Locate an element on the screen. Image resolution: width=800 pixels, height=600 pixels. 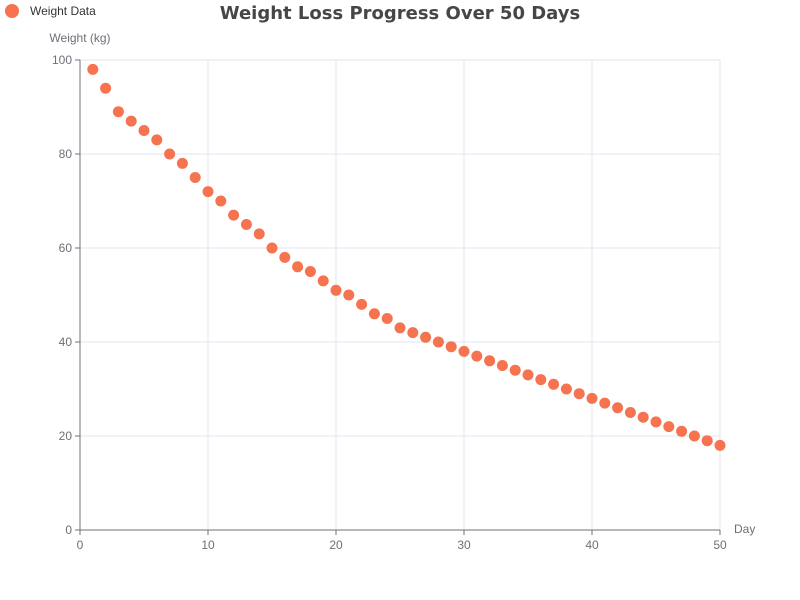
x-tick-label: 10 is located at coordinates (208, 545).